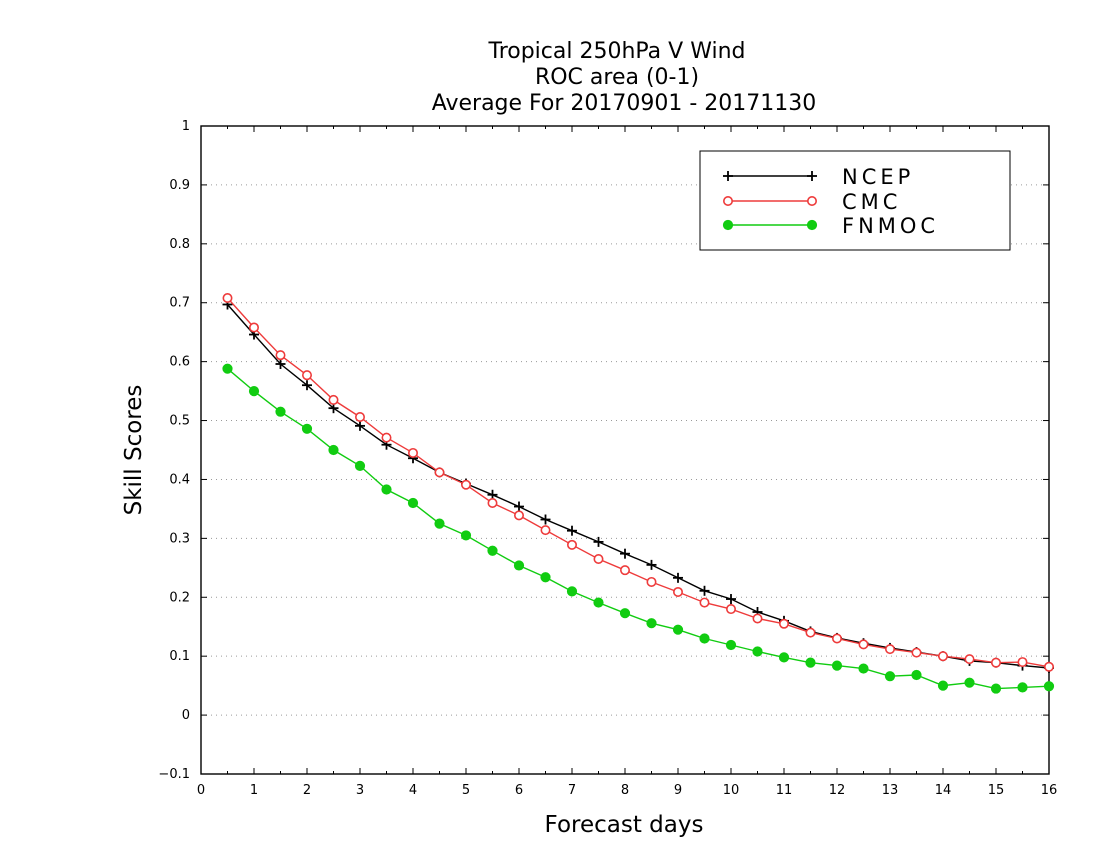 This screenshot has height=850, width=1100. Describe the element at coordinates (624, 825) in the screenshot. I see `x-axis-label: Forecast days` at that location.